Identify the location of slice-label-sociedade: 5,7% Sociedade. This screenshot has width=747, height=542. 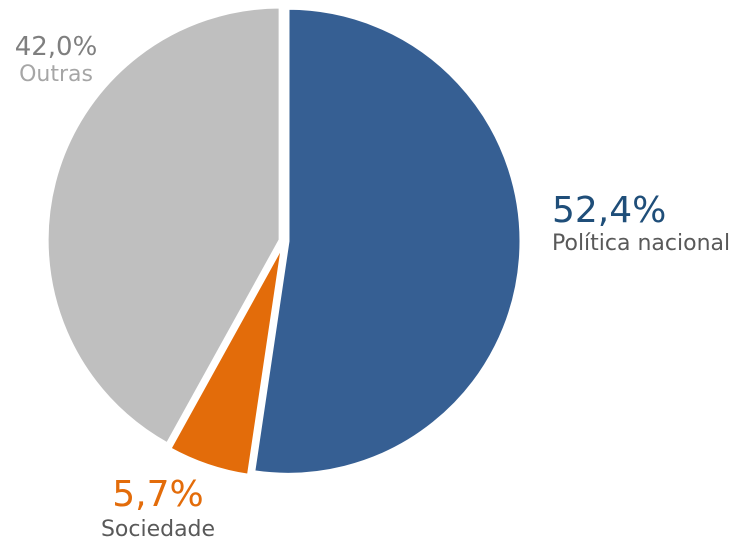
(158, 509).